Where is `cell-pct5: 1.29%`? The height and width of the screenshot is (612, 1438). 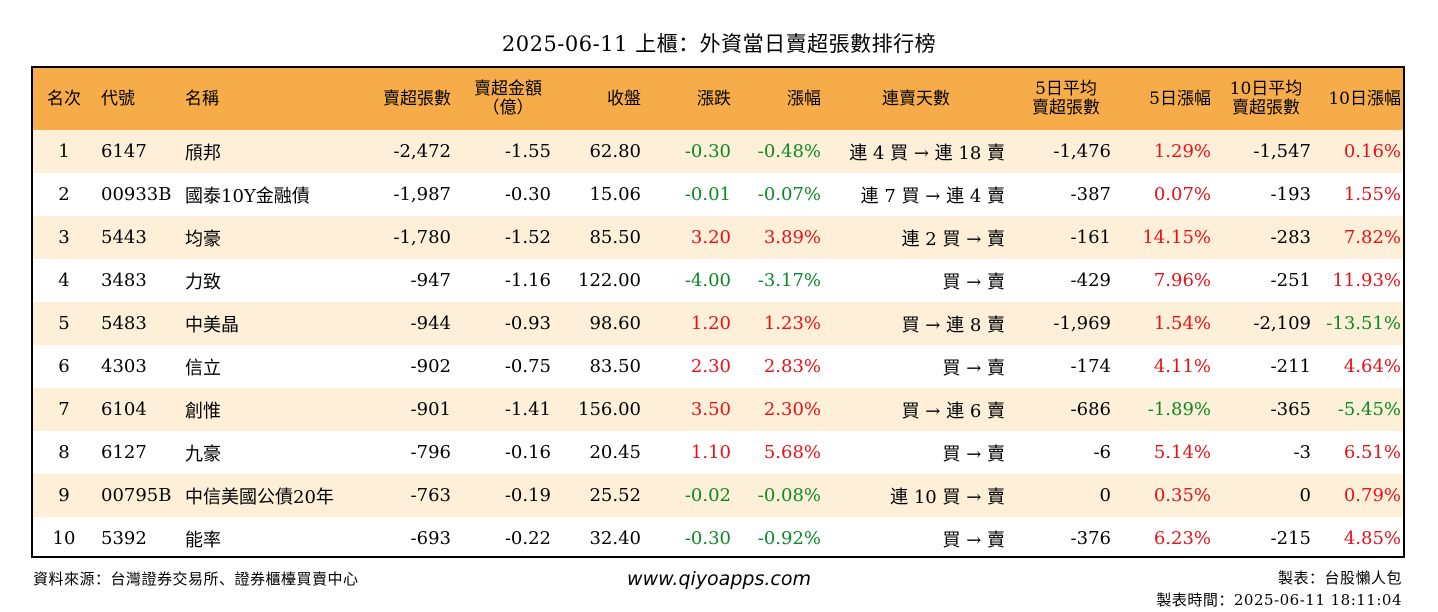 cell-pct5: 1.29% is located at coordinates (1182, 151).